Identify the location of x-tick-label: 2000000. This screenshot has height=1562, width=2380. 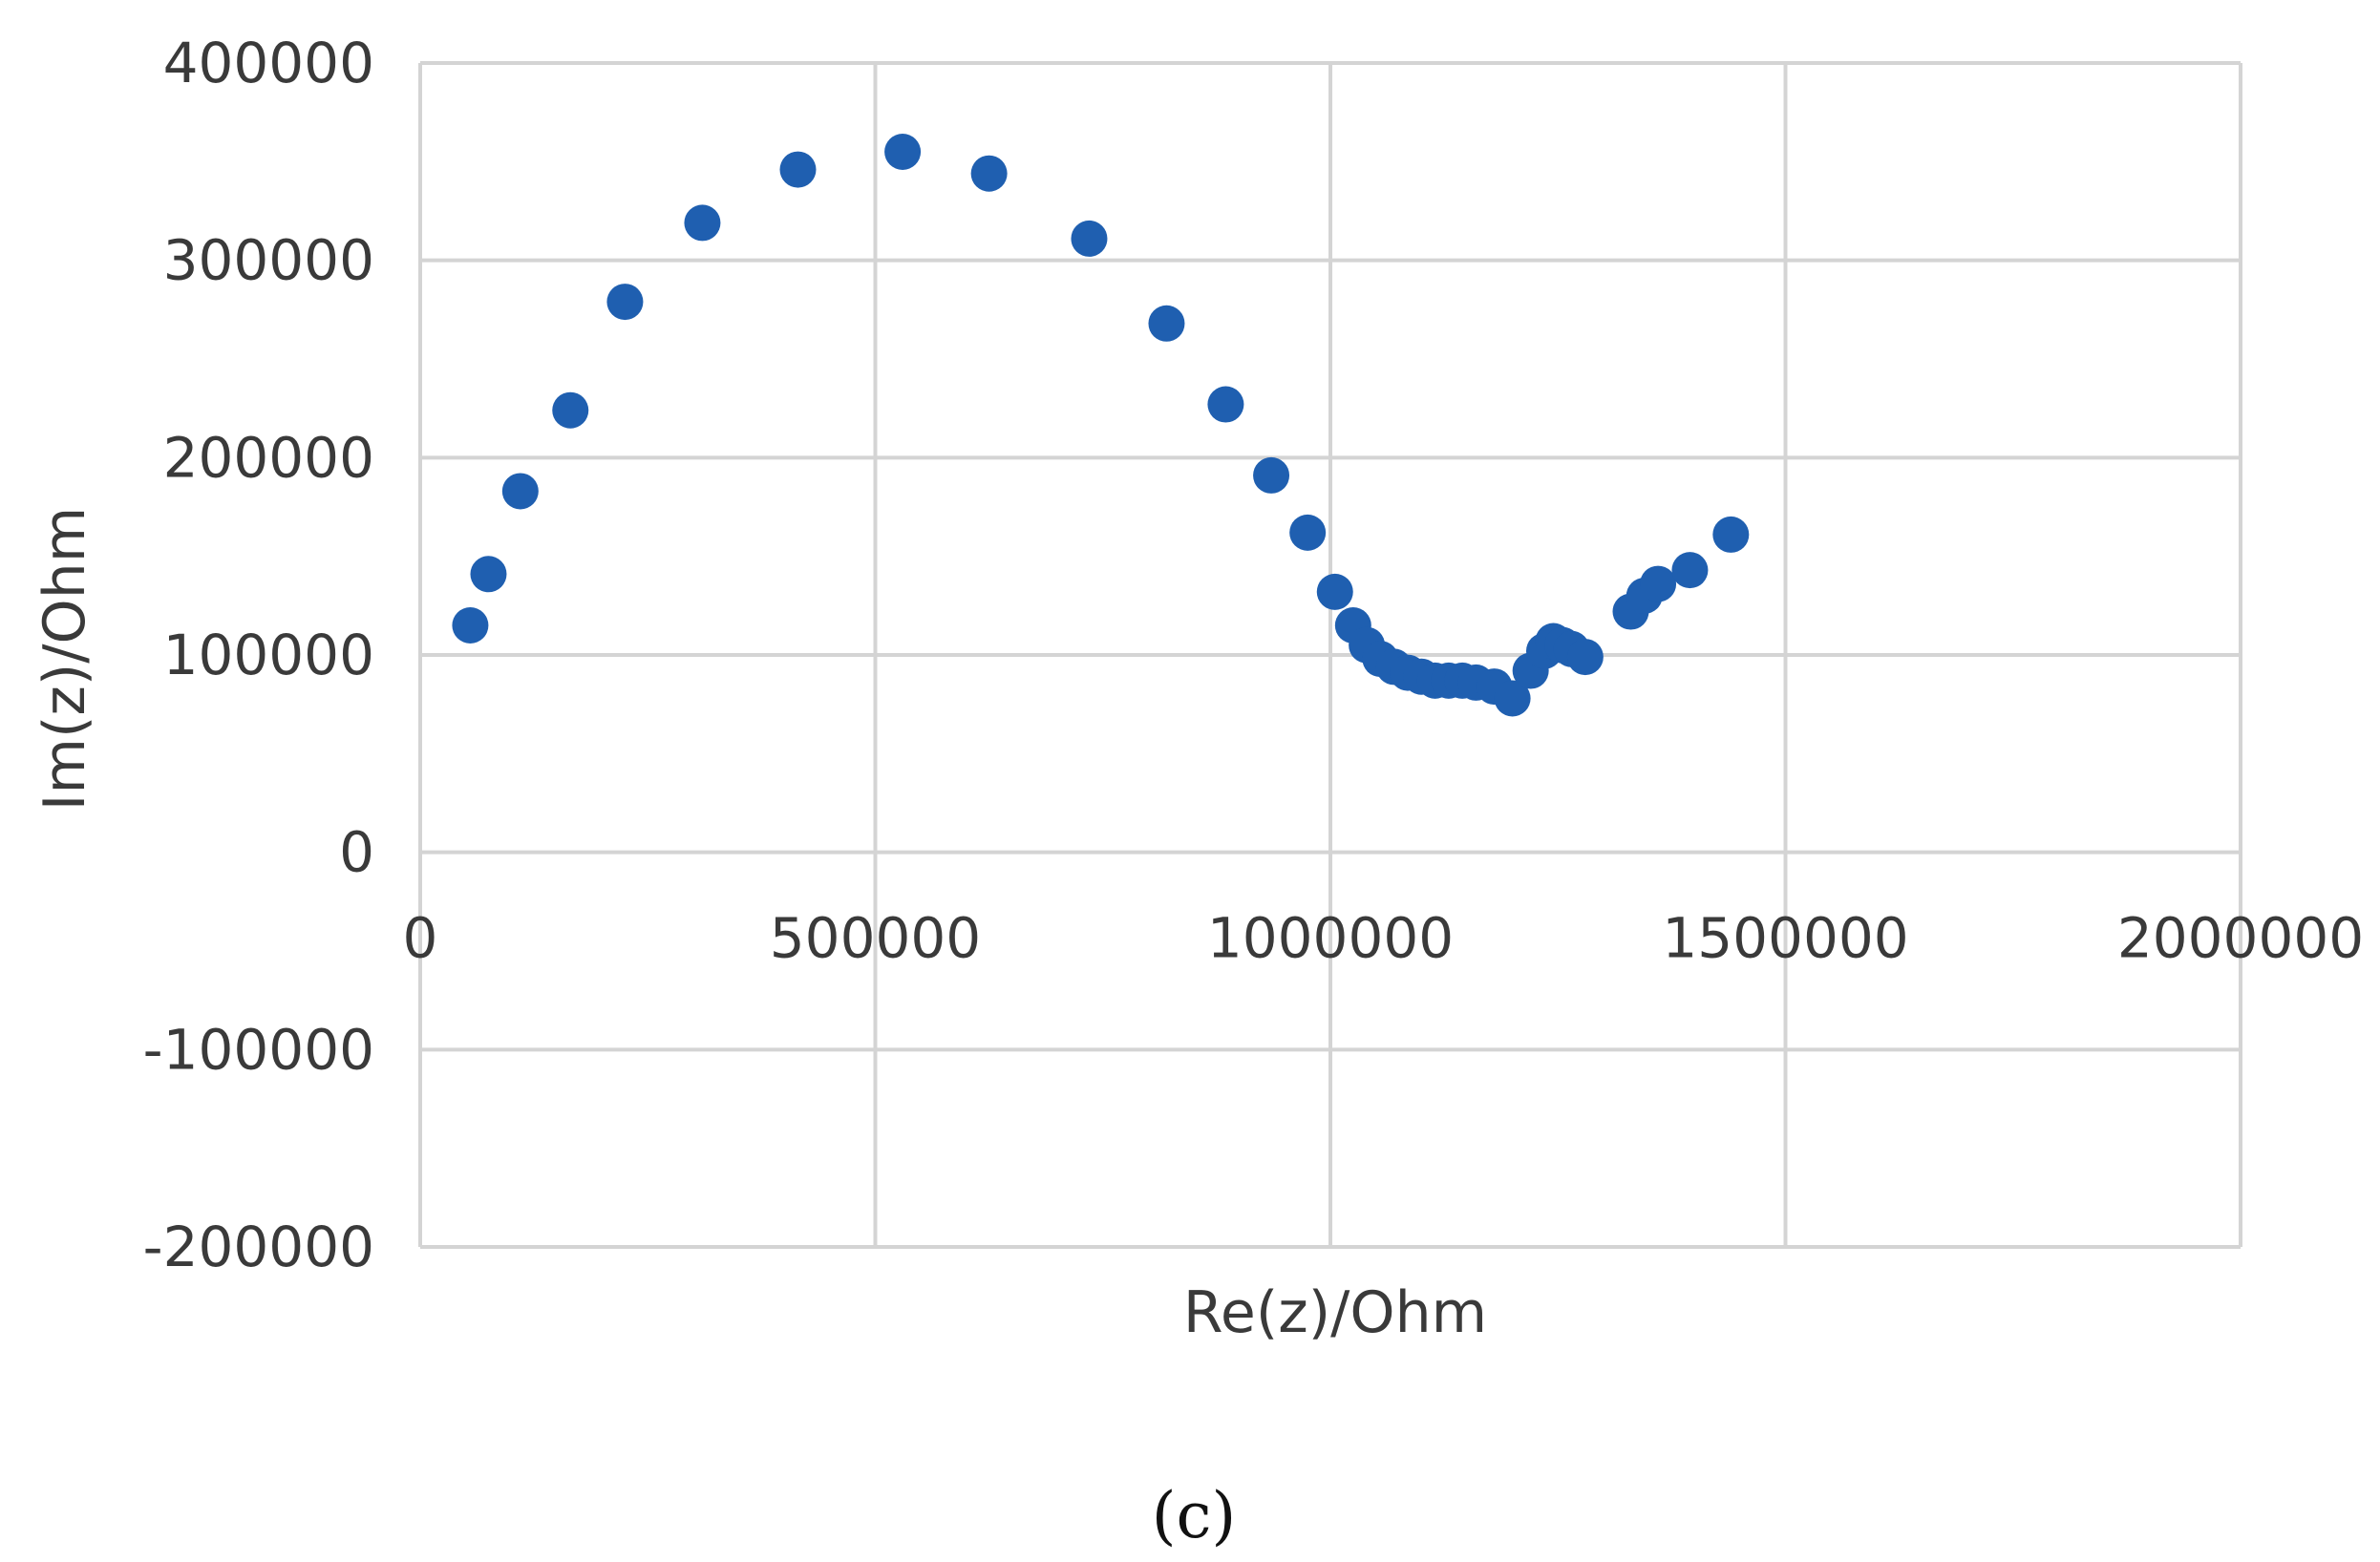
(2240, 938).